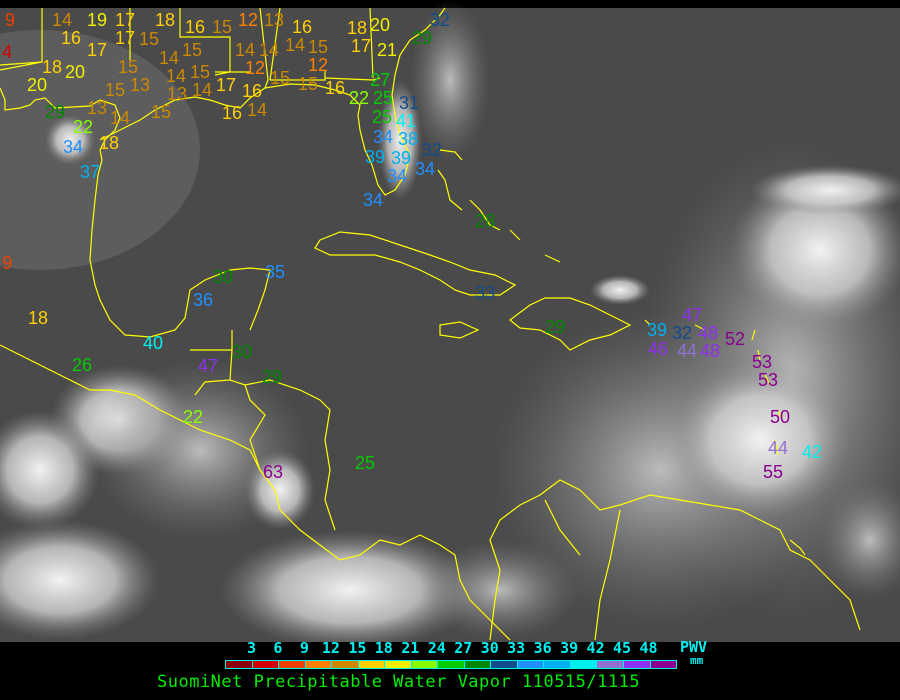 This screenshot has height=700, width=900. What do you see at coordinates (622, 648) in the screenshot?
I see `legend-tick: 45` at bounding box center [622, 648].